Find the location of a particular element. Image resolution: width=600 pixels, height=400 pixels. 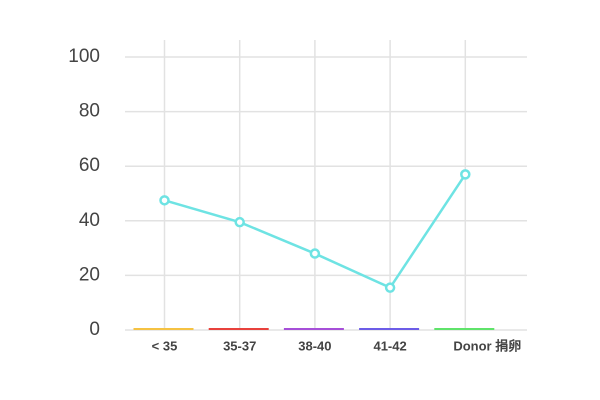

x-tick-label: 38-40 is located at coordinates (314, 345).